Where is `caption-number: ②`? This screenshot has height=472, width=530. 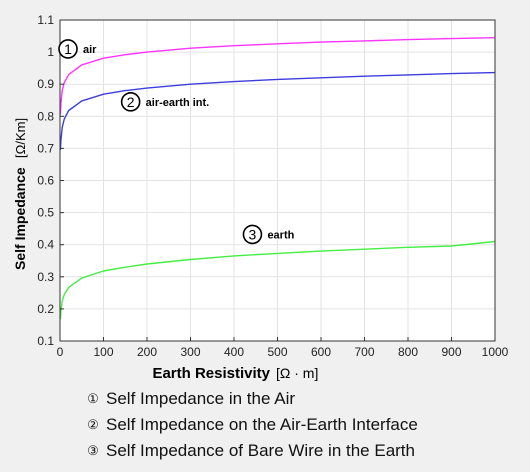 caption-number: ② is located at coordinates (93, 424).